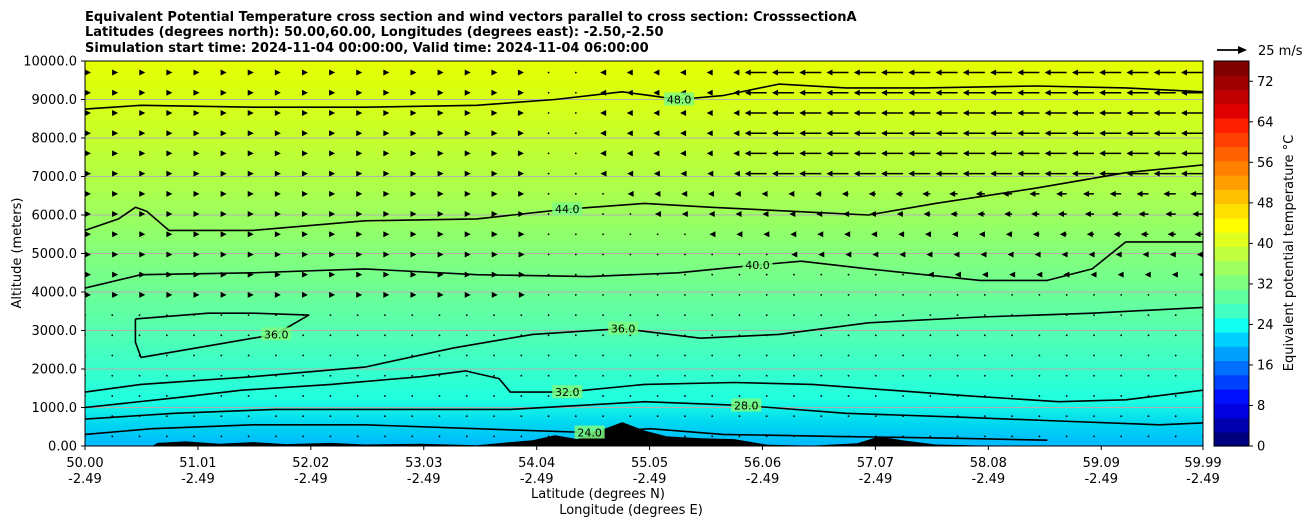  Describe the element at coordinates (1265, 284) in the screenshot. I see `colorbar-tick-label: 32` at that location.